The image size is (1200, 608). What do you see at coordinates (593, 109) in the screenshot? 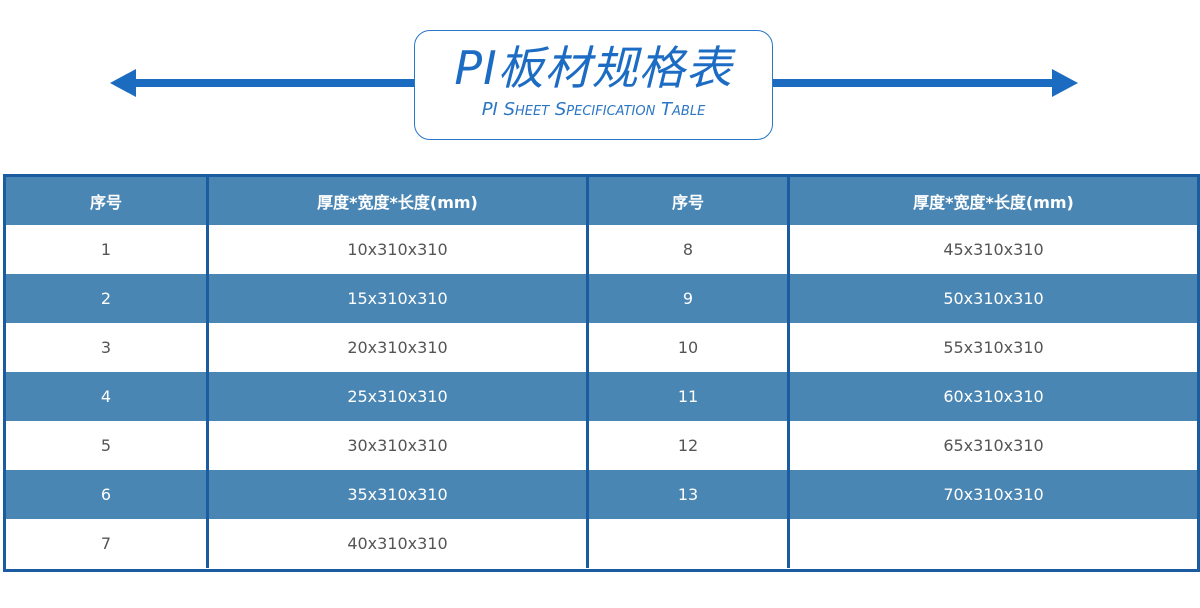
I see `page-subtitle: PI Sheet Specification Table` at bounding box center [593, 109].